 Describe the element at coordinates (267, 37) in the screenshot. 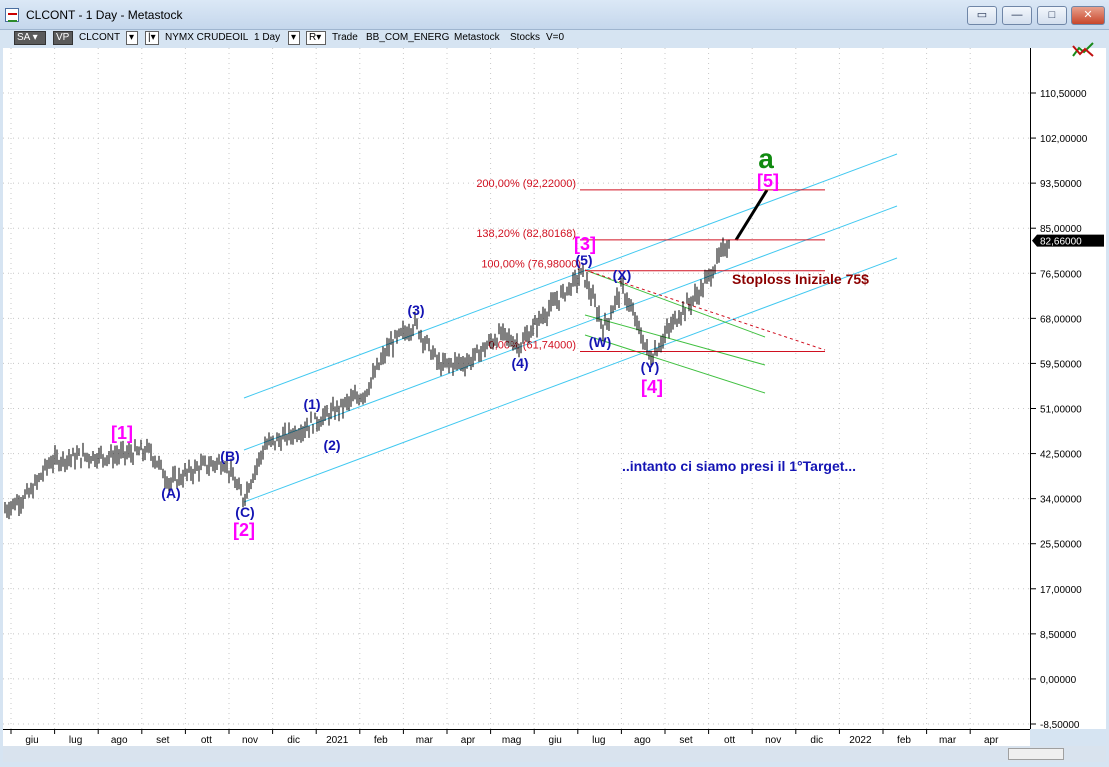

I see `period-label: 1 Day` at that location.